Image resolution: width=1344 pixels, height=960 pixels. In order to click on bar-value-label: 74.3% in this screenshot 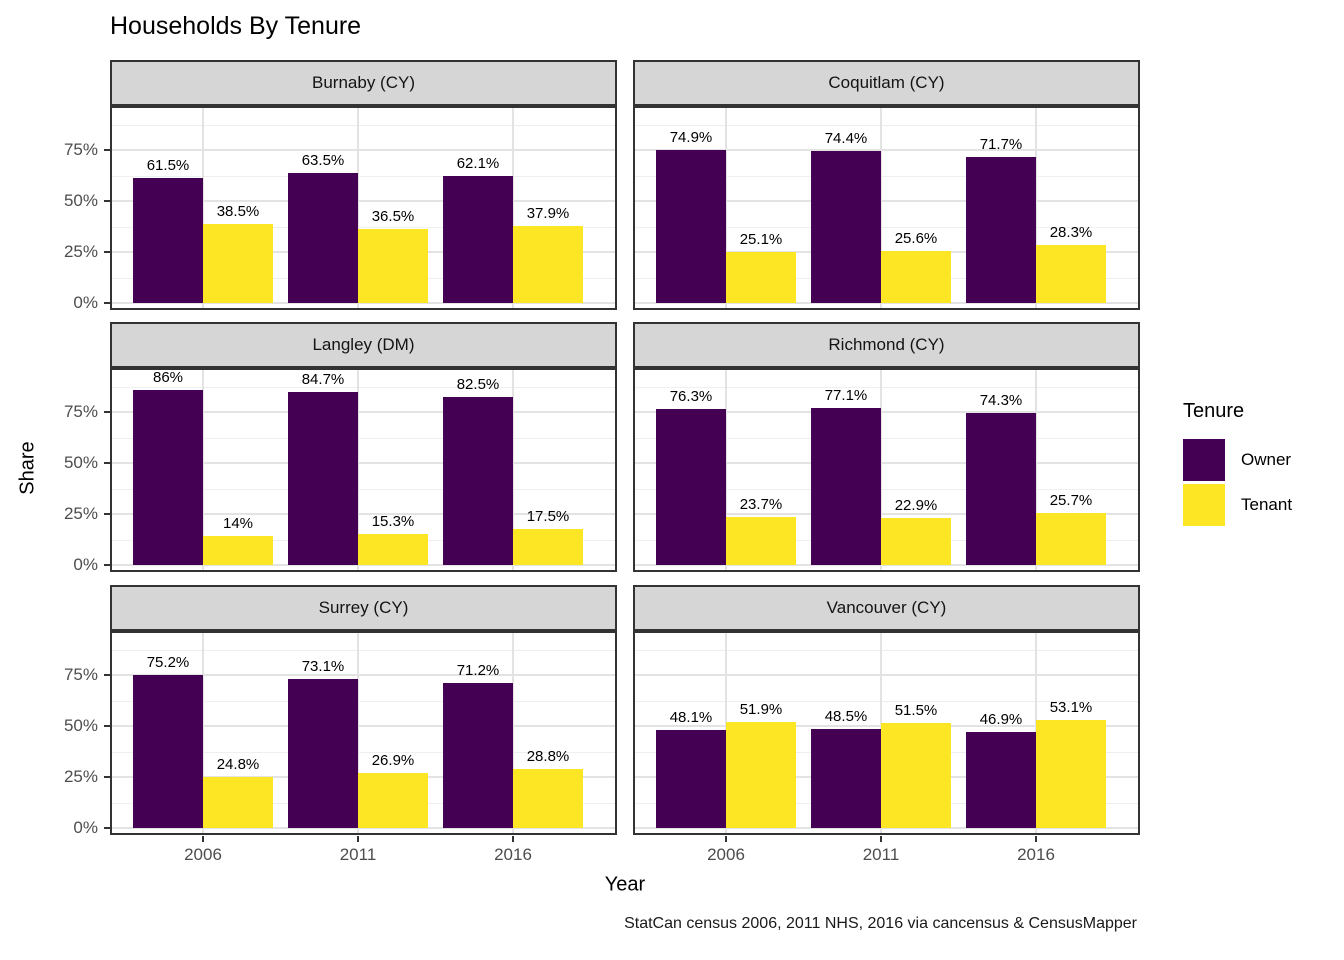, I will do `click(1001, 401)`.